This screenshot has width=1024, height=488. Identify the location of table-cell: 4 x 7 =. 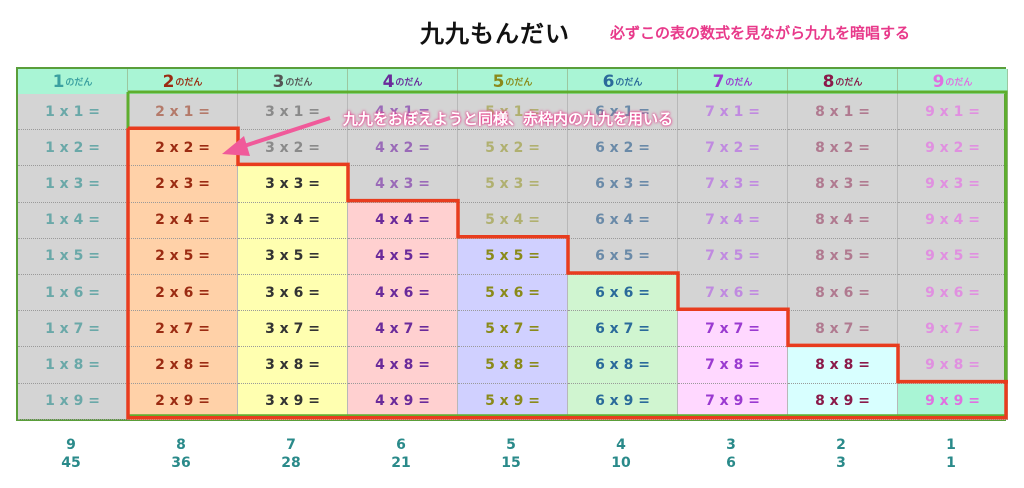
(403, 329).